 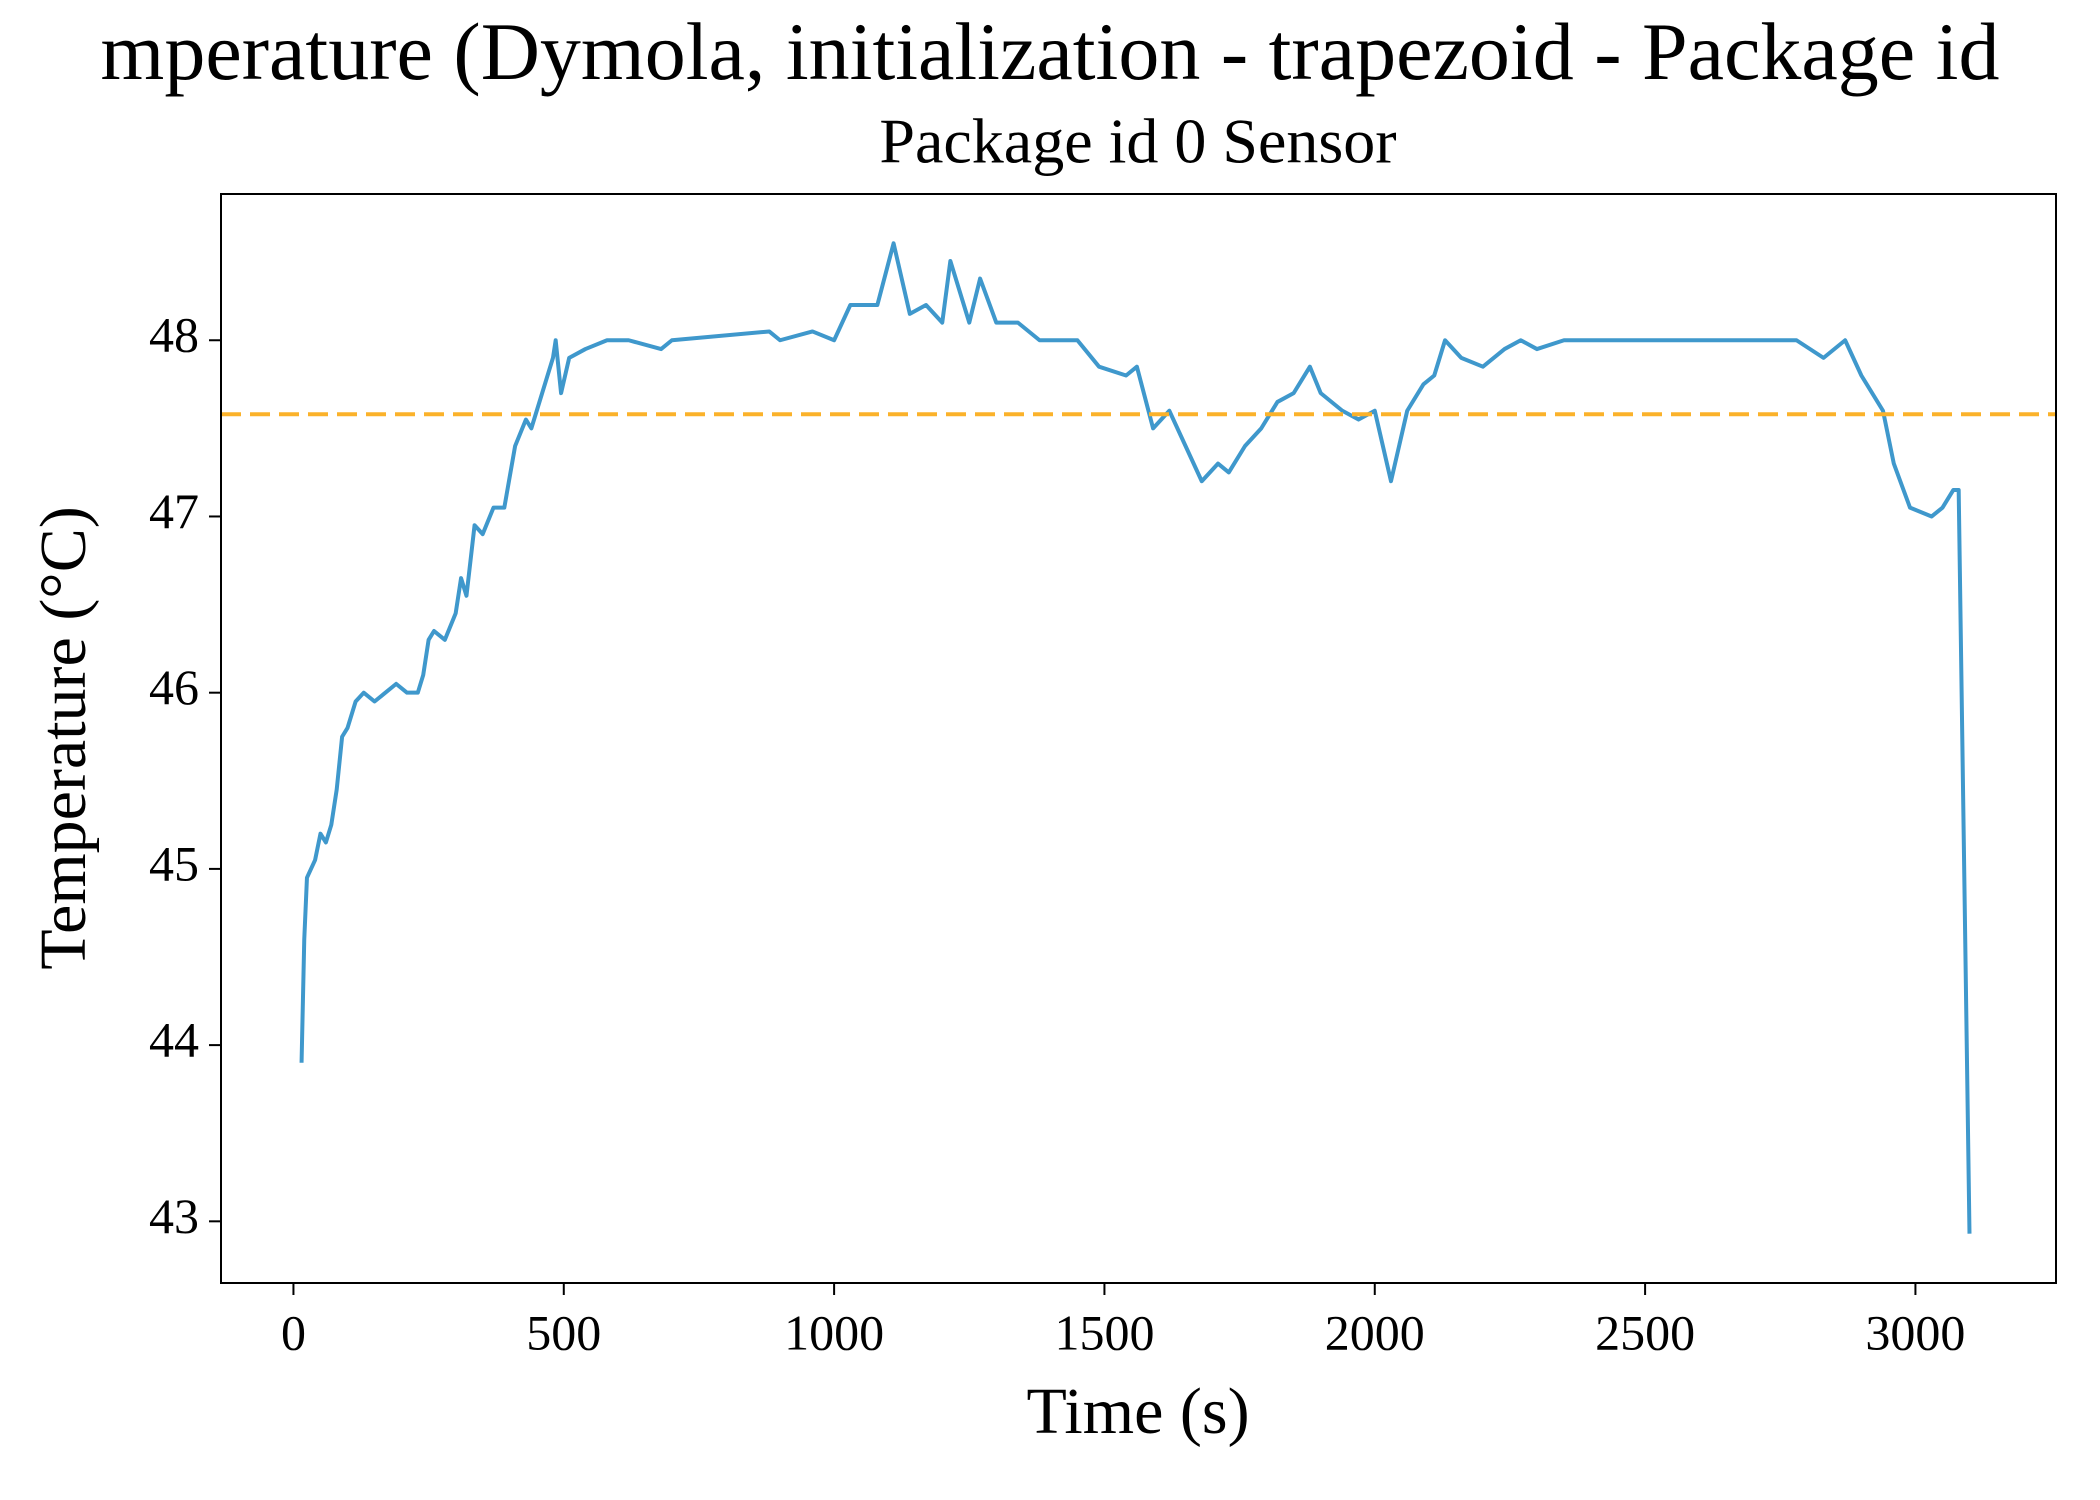 What do you see at coordinates (1104, 1332) in the screenshot?
I see `x-tick-label: 1500` at bounding box center [1104, 1332].